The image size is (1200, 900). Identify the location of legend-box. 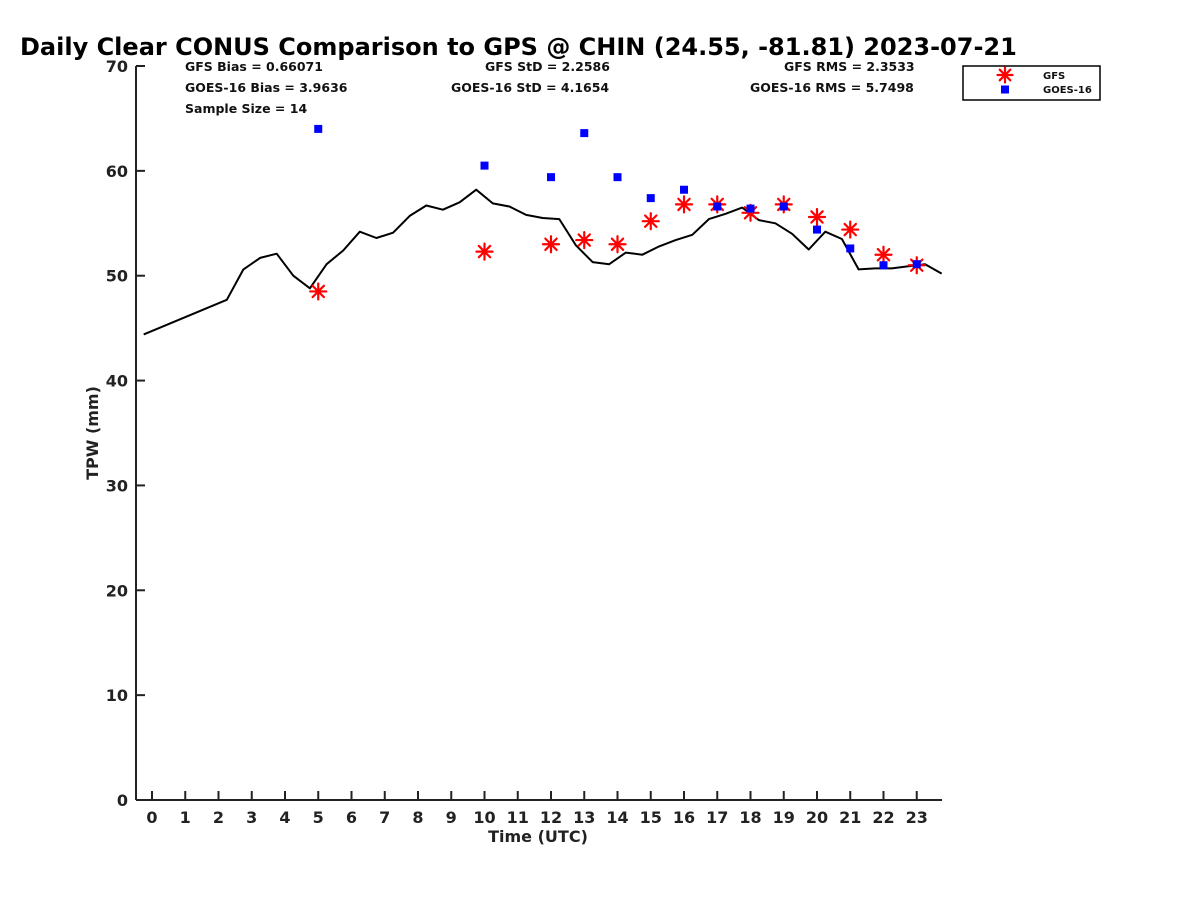
(1031, 83).